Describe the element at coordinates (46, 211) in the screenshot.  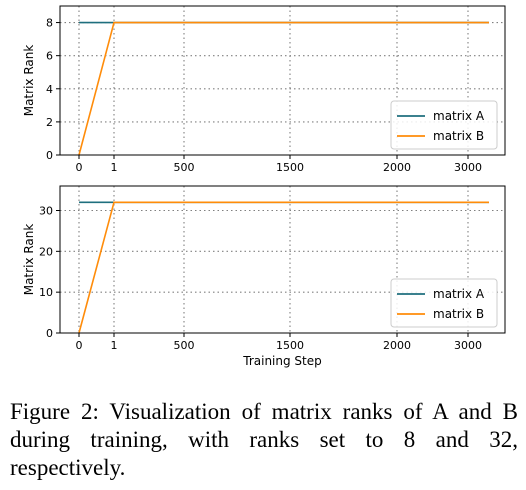
I see `y-tick-label: 30` at that location.